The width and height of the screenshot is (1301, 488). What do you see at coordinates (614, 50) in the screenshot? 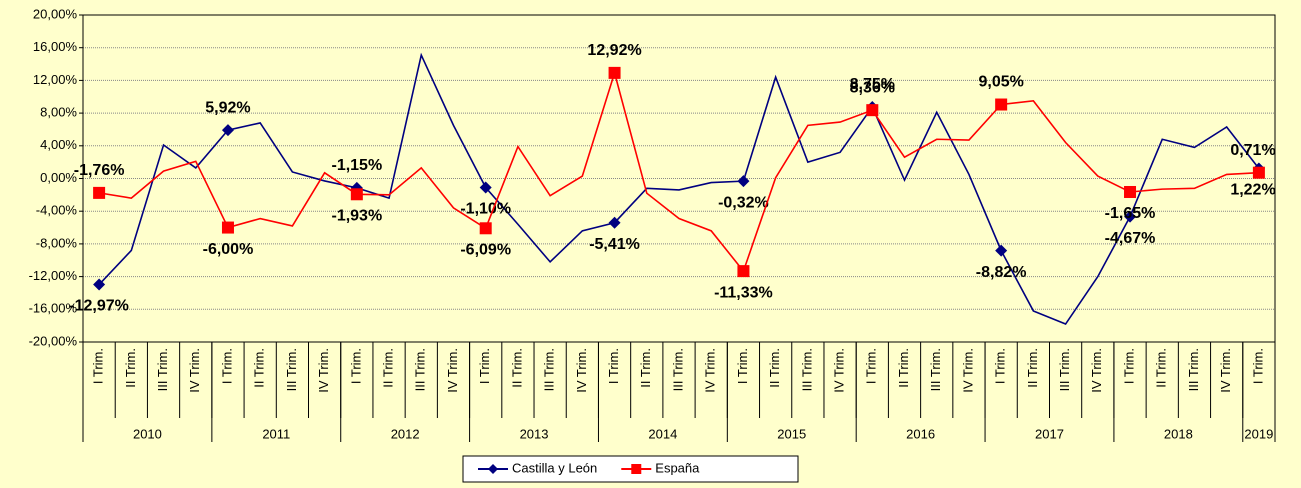
I see `data-label: 12,92%` at bounding box center [614, 50].